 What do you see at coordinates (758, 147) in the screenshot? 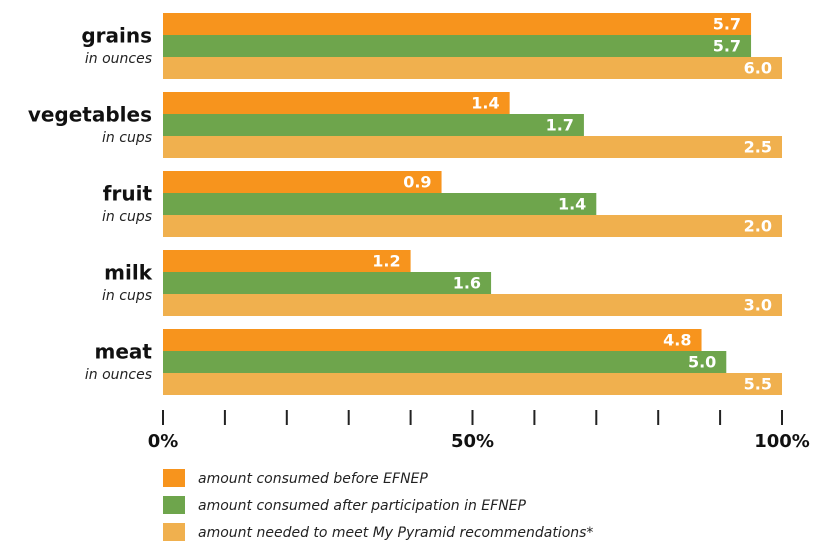
I see `value-label: 2.5` at bounding box center [758, 147].